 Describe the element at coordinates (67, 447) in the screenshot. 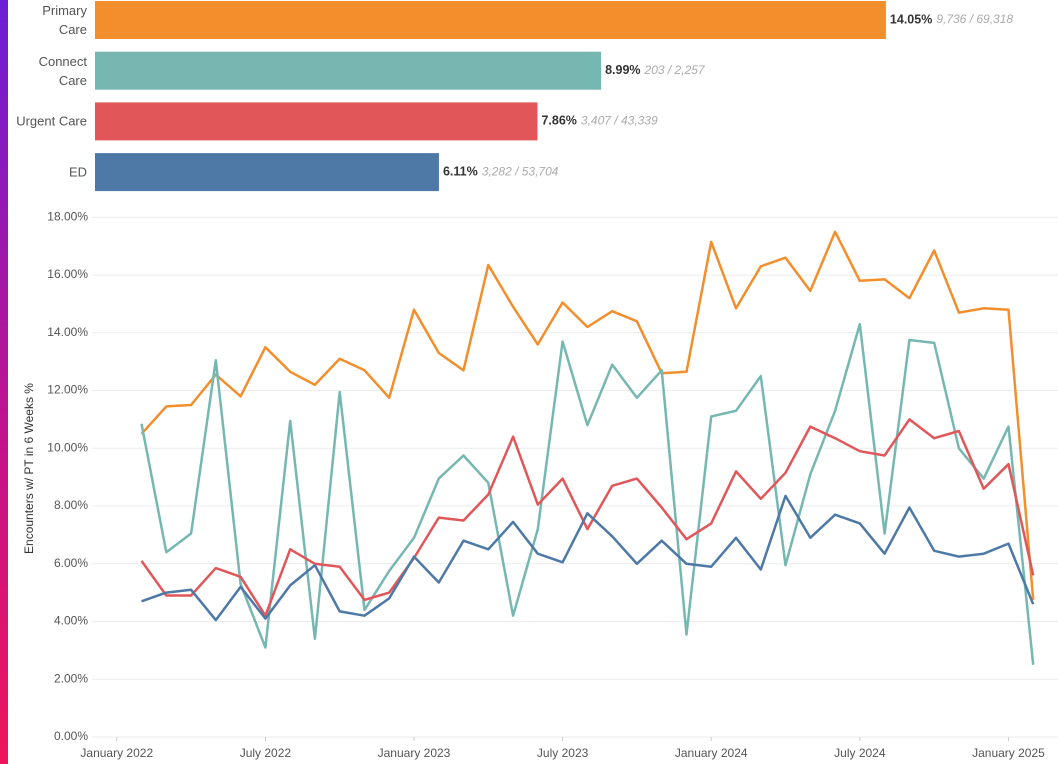

I see `y-tick-label: 10.00%` at that location.